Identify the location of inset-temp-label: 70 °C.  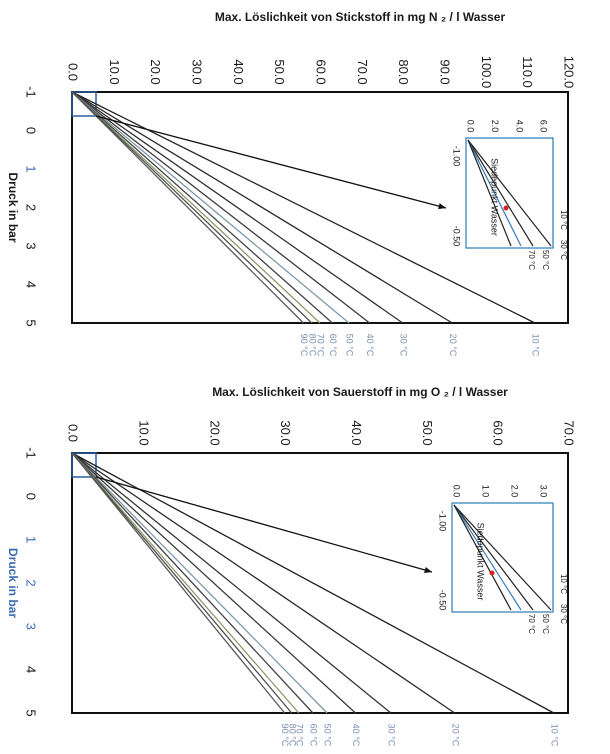
(531, 624).